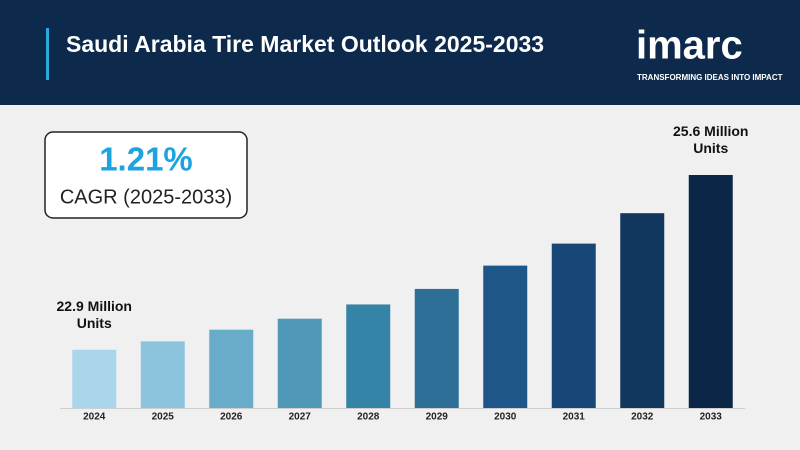 The height and width of the screenshot is (450, 800). I want to click on value-label: 25.6 Million Units, so click(711, 139).